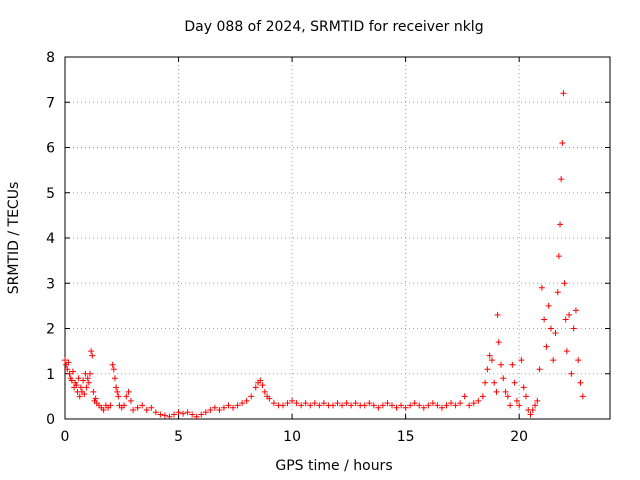  Describe the element at coordinates (50, 103) in the screenshot. I see `y-tick-label: 7` at that location.